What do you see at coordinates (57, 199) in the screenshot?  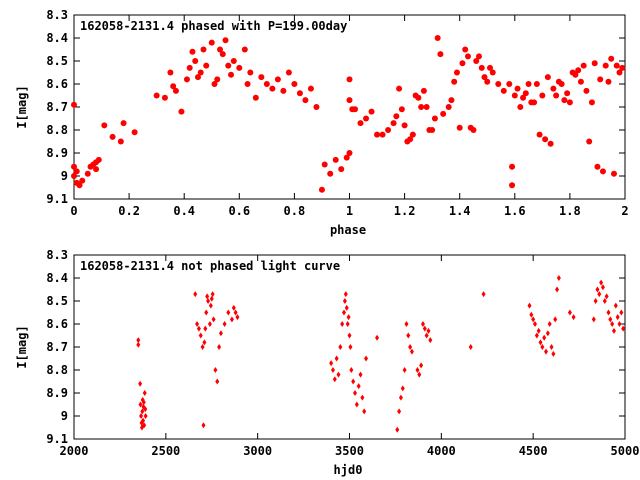 I see `y-tick-label: 9.1` at bounding box center [57, 199].